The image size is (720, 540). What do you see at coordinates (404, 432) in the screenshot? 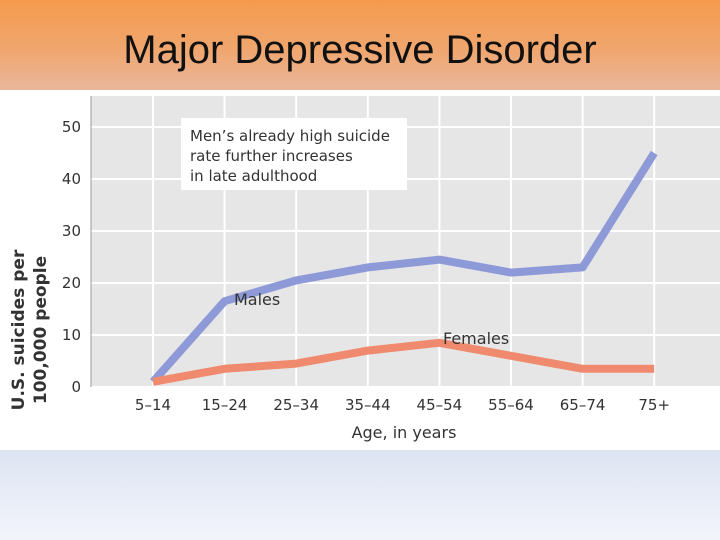
I see `x-axis-label: Age, in years` at bounding box center [404, 432].